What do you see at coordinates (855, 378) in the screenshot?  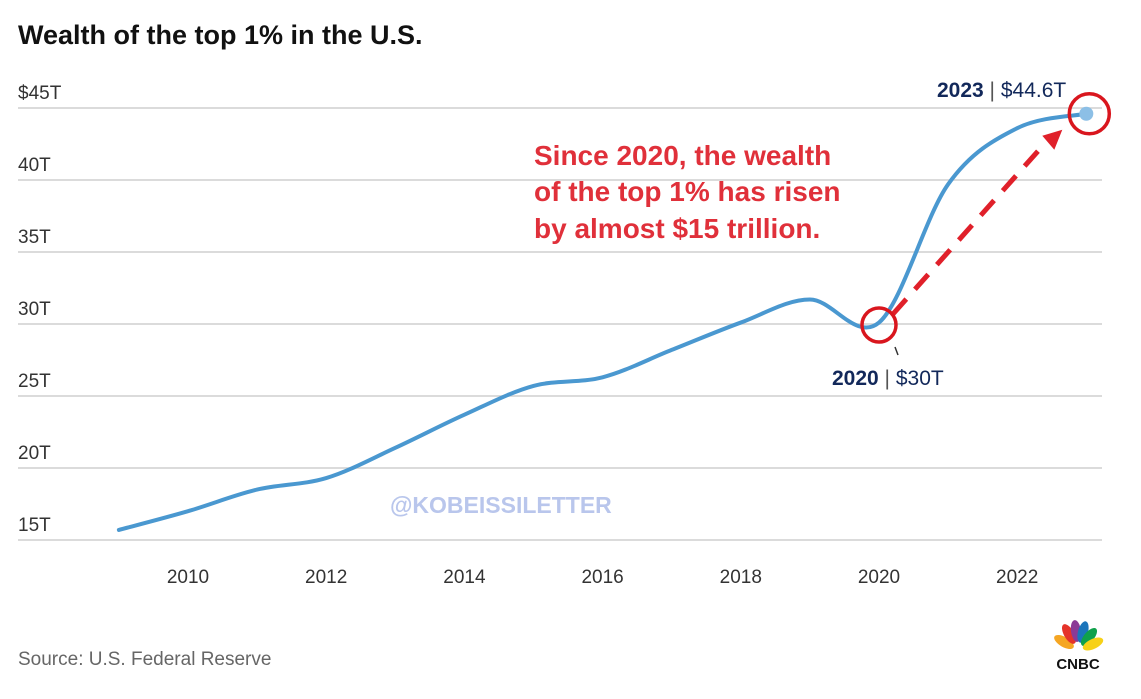 I see `label-2020-year: 2020` at bounding box center [855, 378].